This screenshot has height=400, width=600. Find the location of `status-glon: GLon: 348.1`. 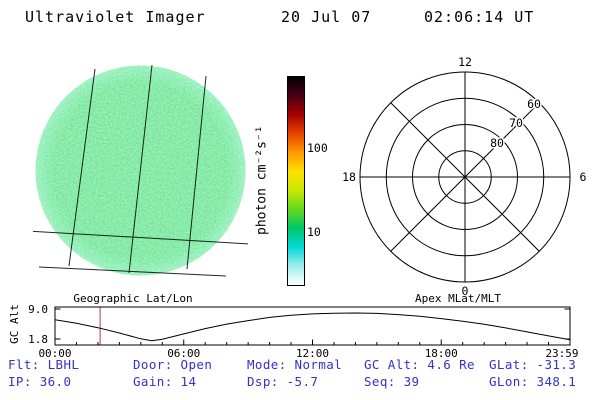

status-glon: GLon: 348.1 is located at coordinates (533, 381).